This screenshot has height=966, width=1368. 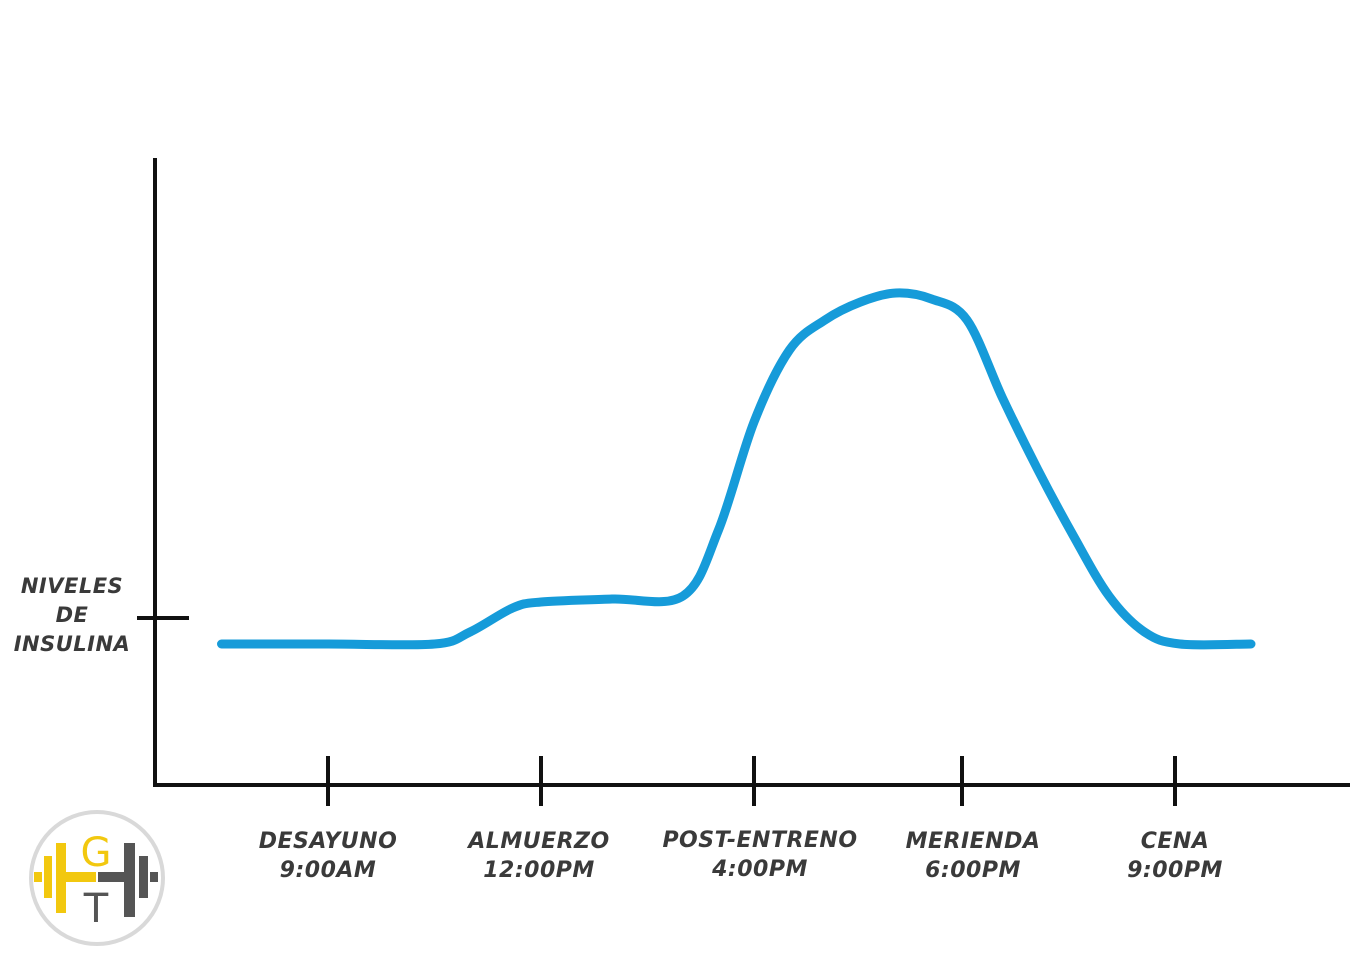 What do you see at coordinates (1175, 870) in the screenshot?
I see `x-label-cena-time: 9:00PM` at bounding box center [1175, 870].